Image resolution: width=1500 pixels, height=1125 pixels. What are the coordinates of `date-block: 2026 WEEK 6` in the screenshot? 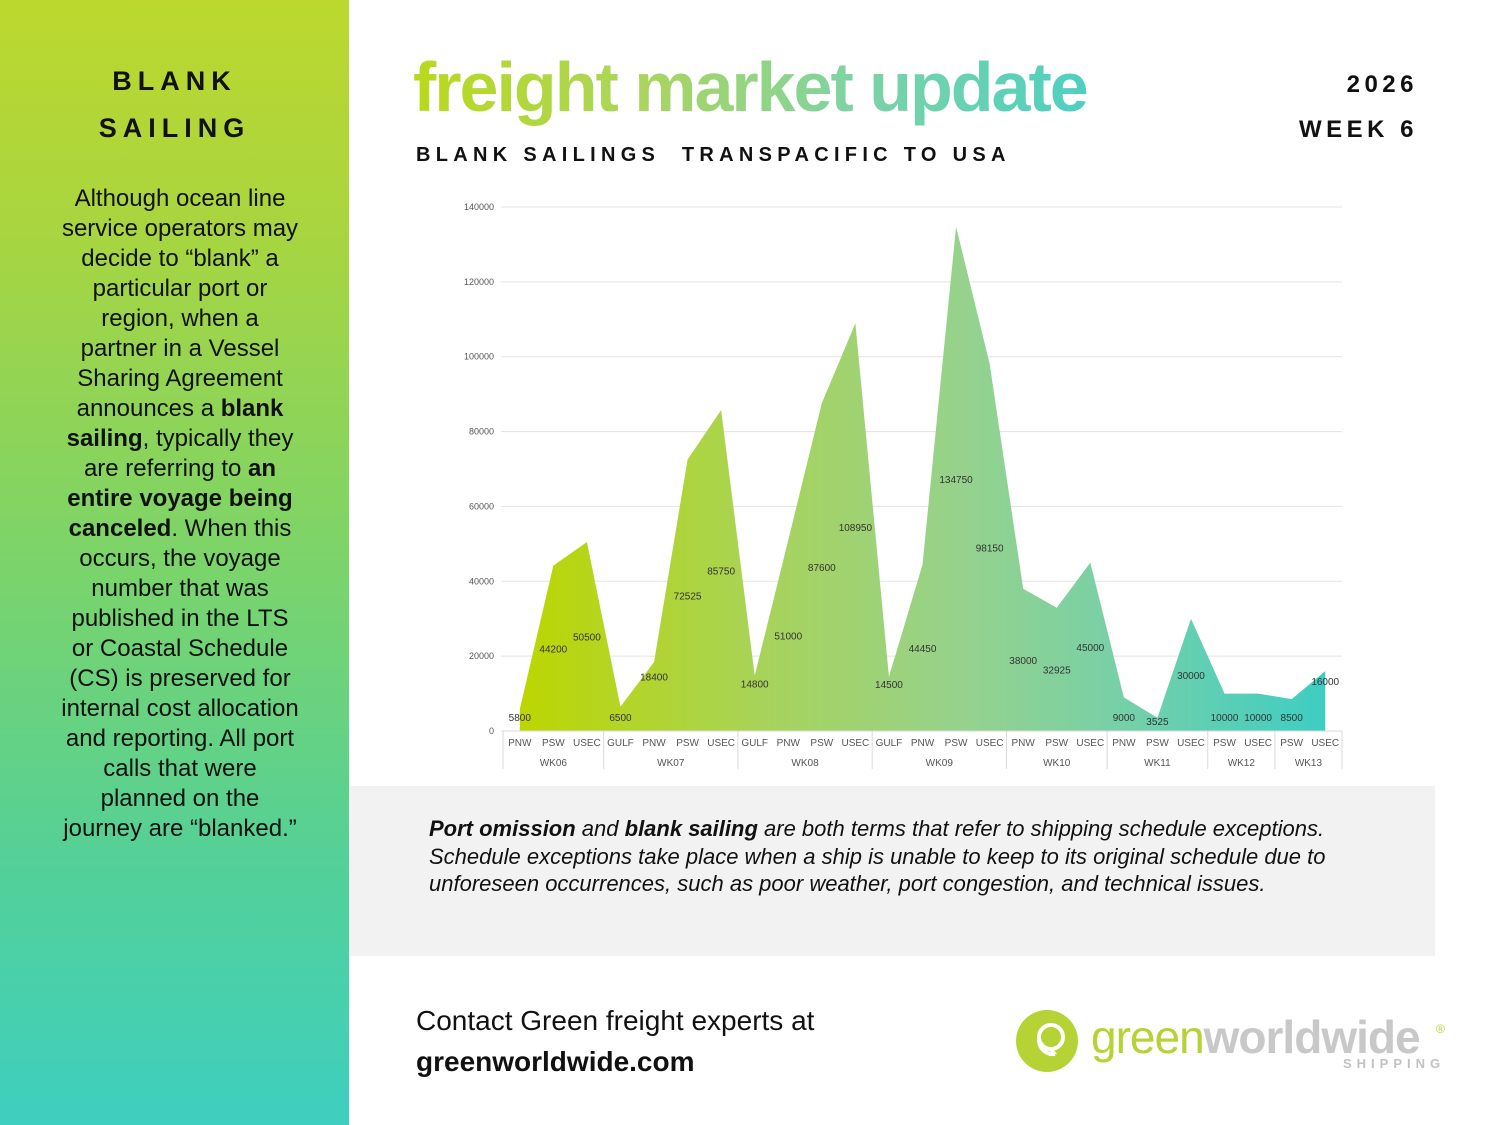 It's located at (1358, 107).